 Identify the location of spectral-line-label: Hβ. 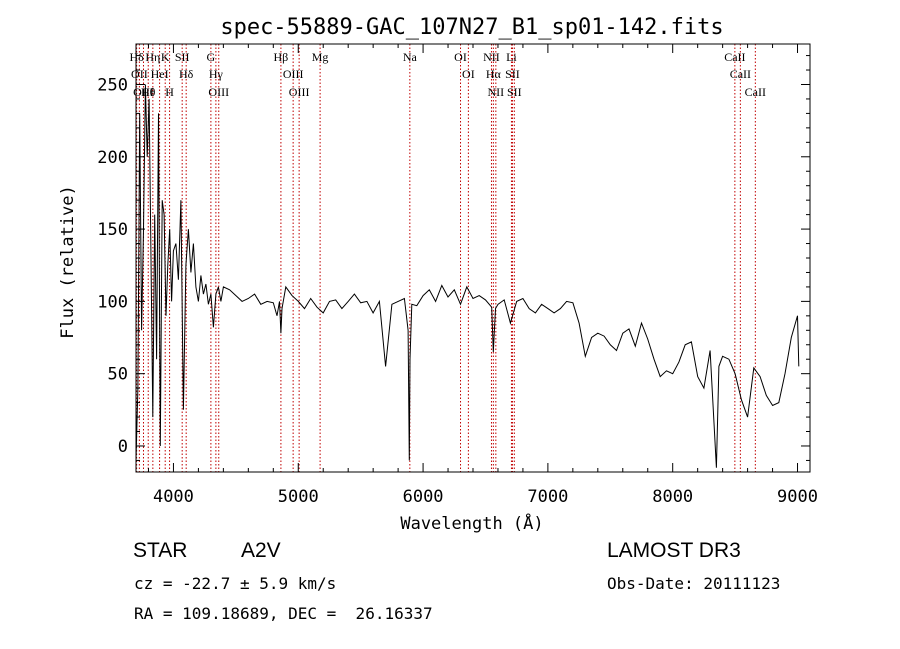
(281, 57).